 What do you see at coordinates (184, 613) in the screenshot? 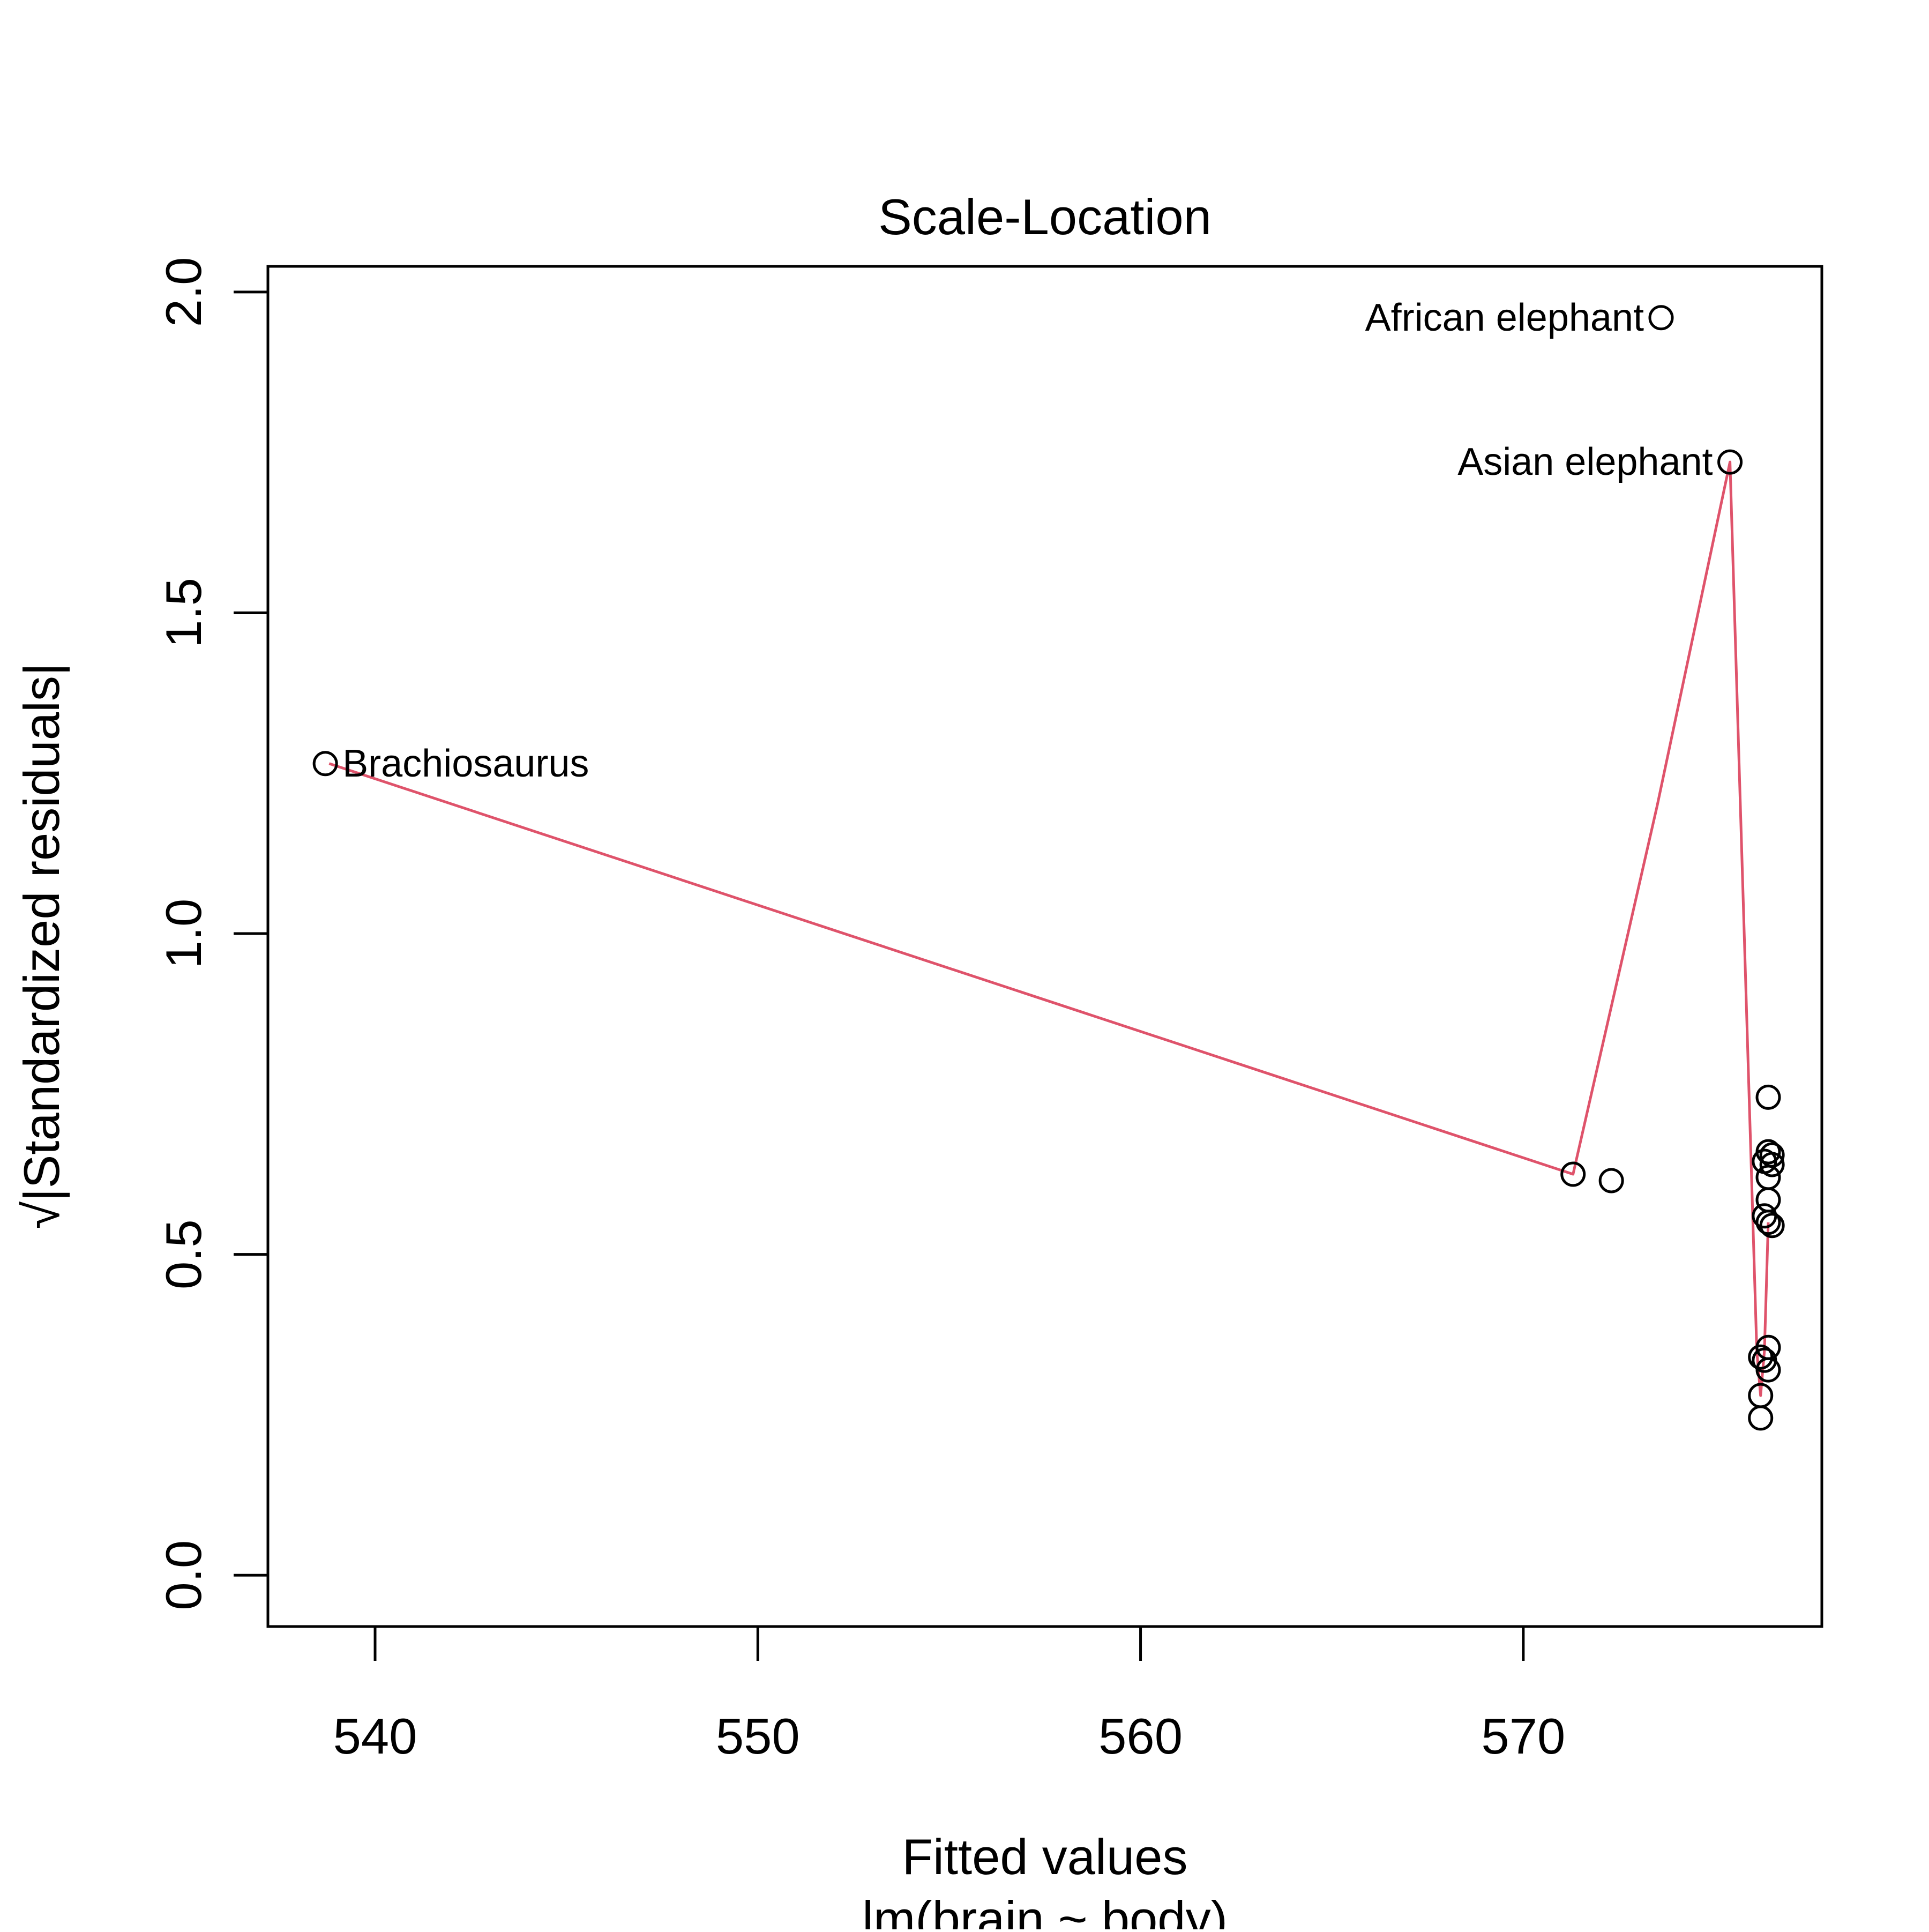
I see `y-tick-label: 1.5` at bounding box center [184, 613].